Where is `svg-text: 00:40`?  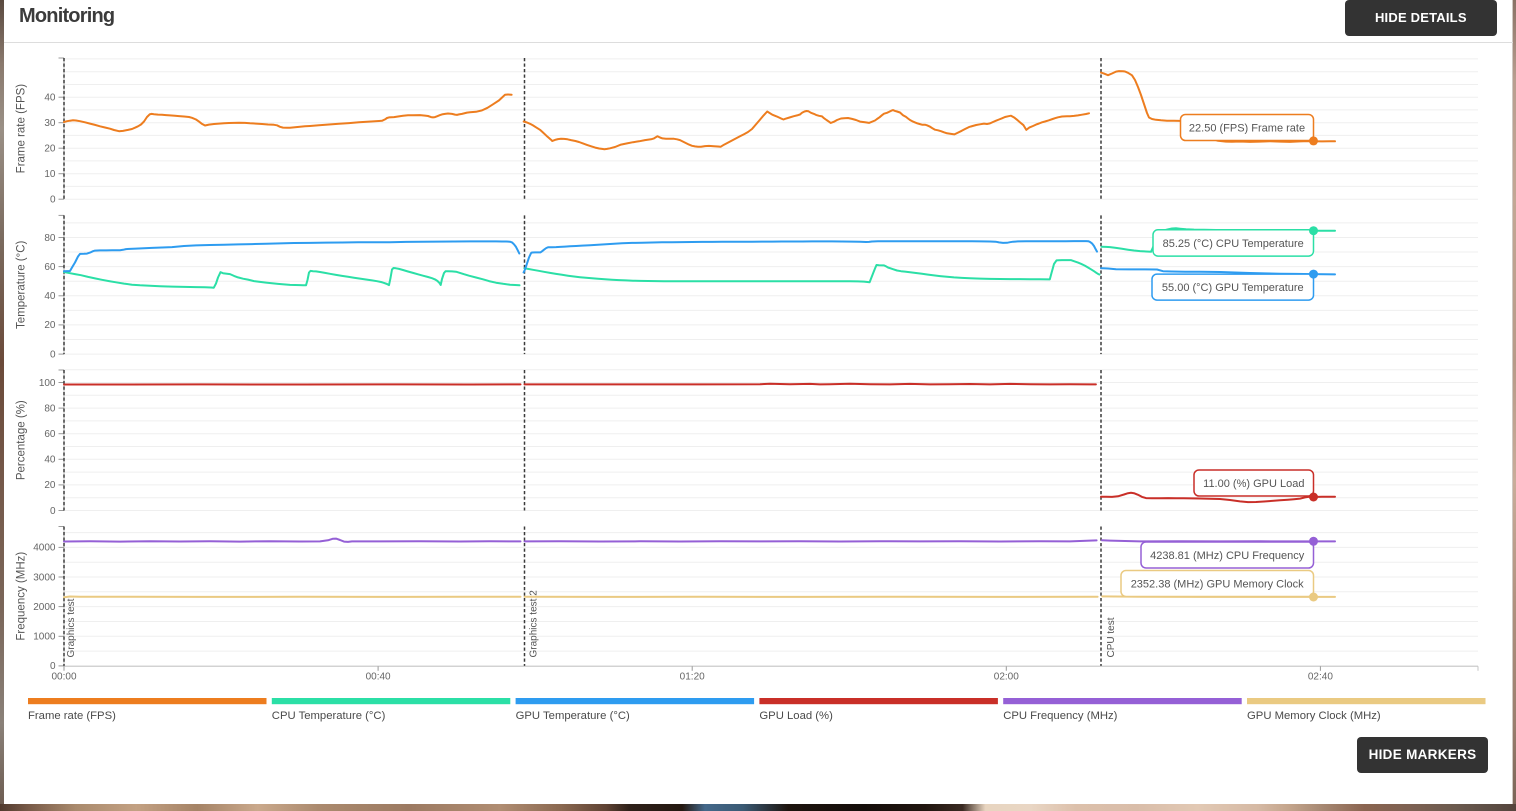
svg-text: 00:40 is located at coordinates (378, 677).